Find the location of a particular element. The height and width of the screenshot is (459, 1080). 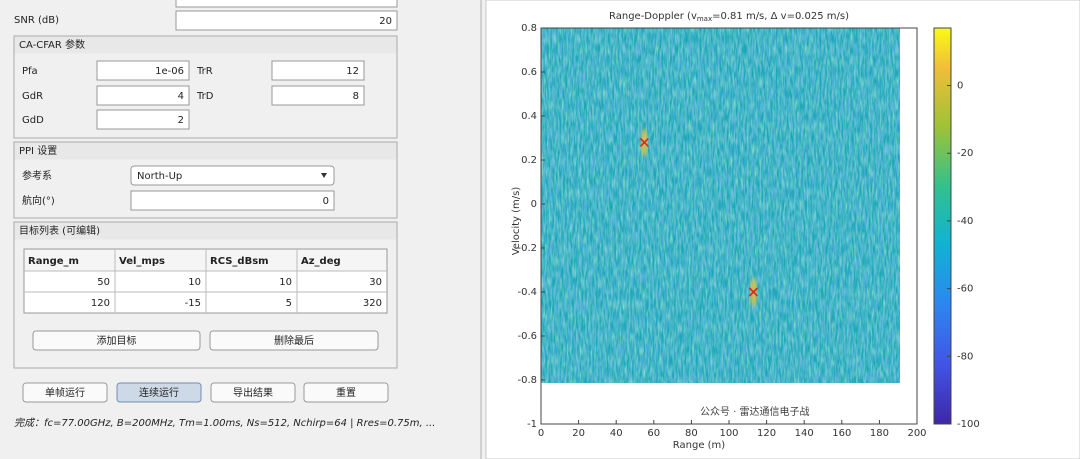

frame-value: North-Up is located at coordinates (159, 176).